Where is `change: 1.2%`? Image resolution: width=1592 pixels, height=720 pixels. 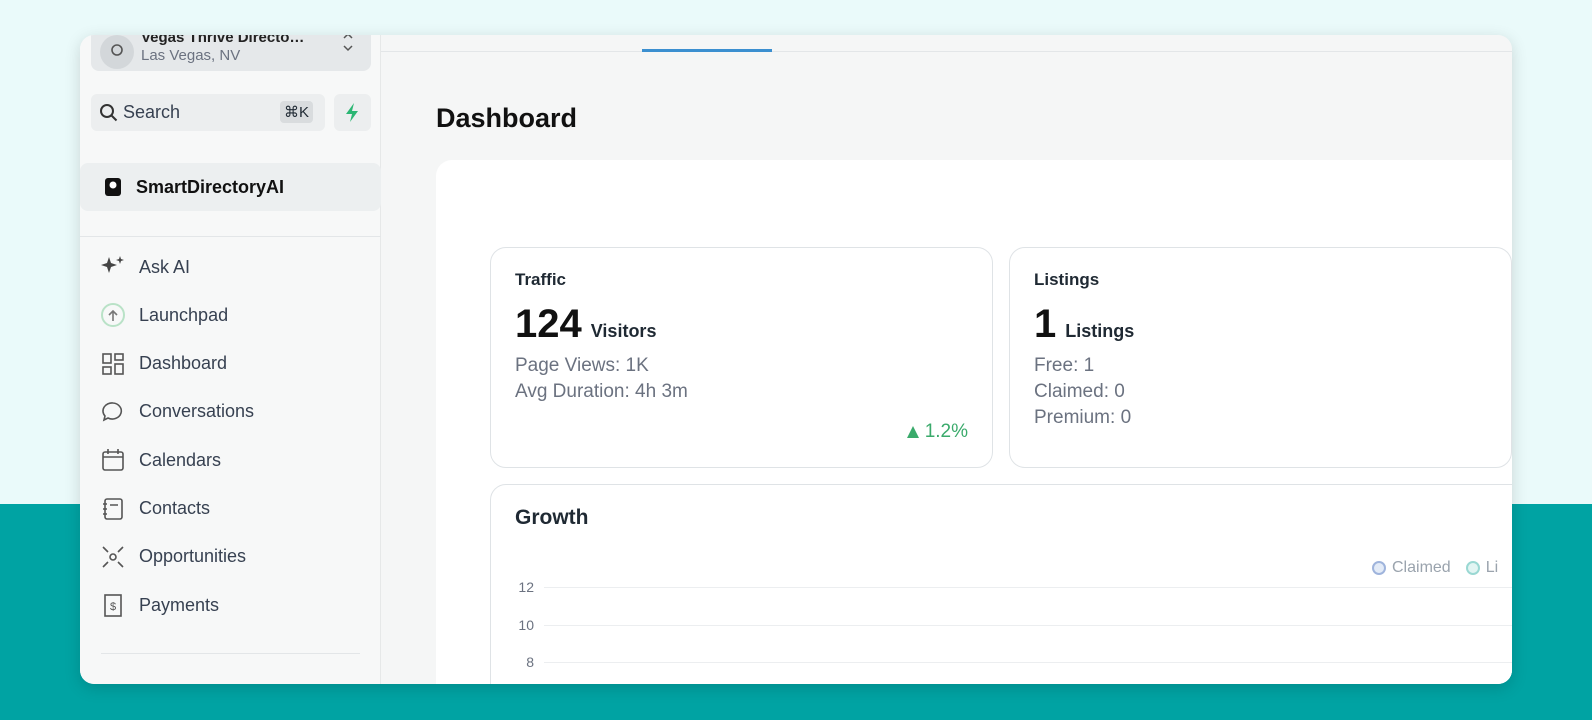
change: 1.2% is located at coordinates (937, 432).